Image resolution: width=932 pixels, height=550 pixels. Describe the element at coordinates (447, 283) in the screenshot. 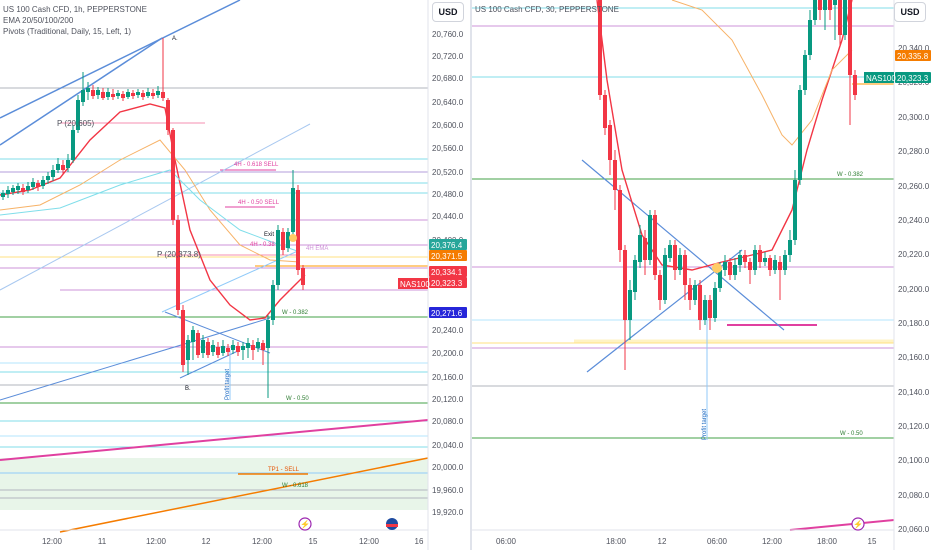

I see `price-tag: 20,323.3` at that location.